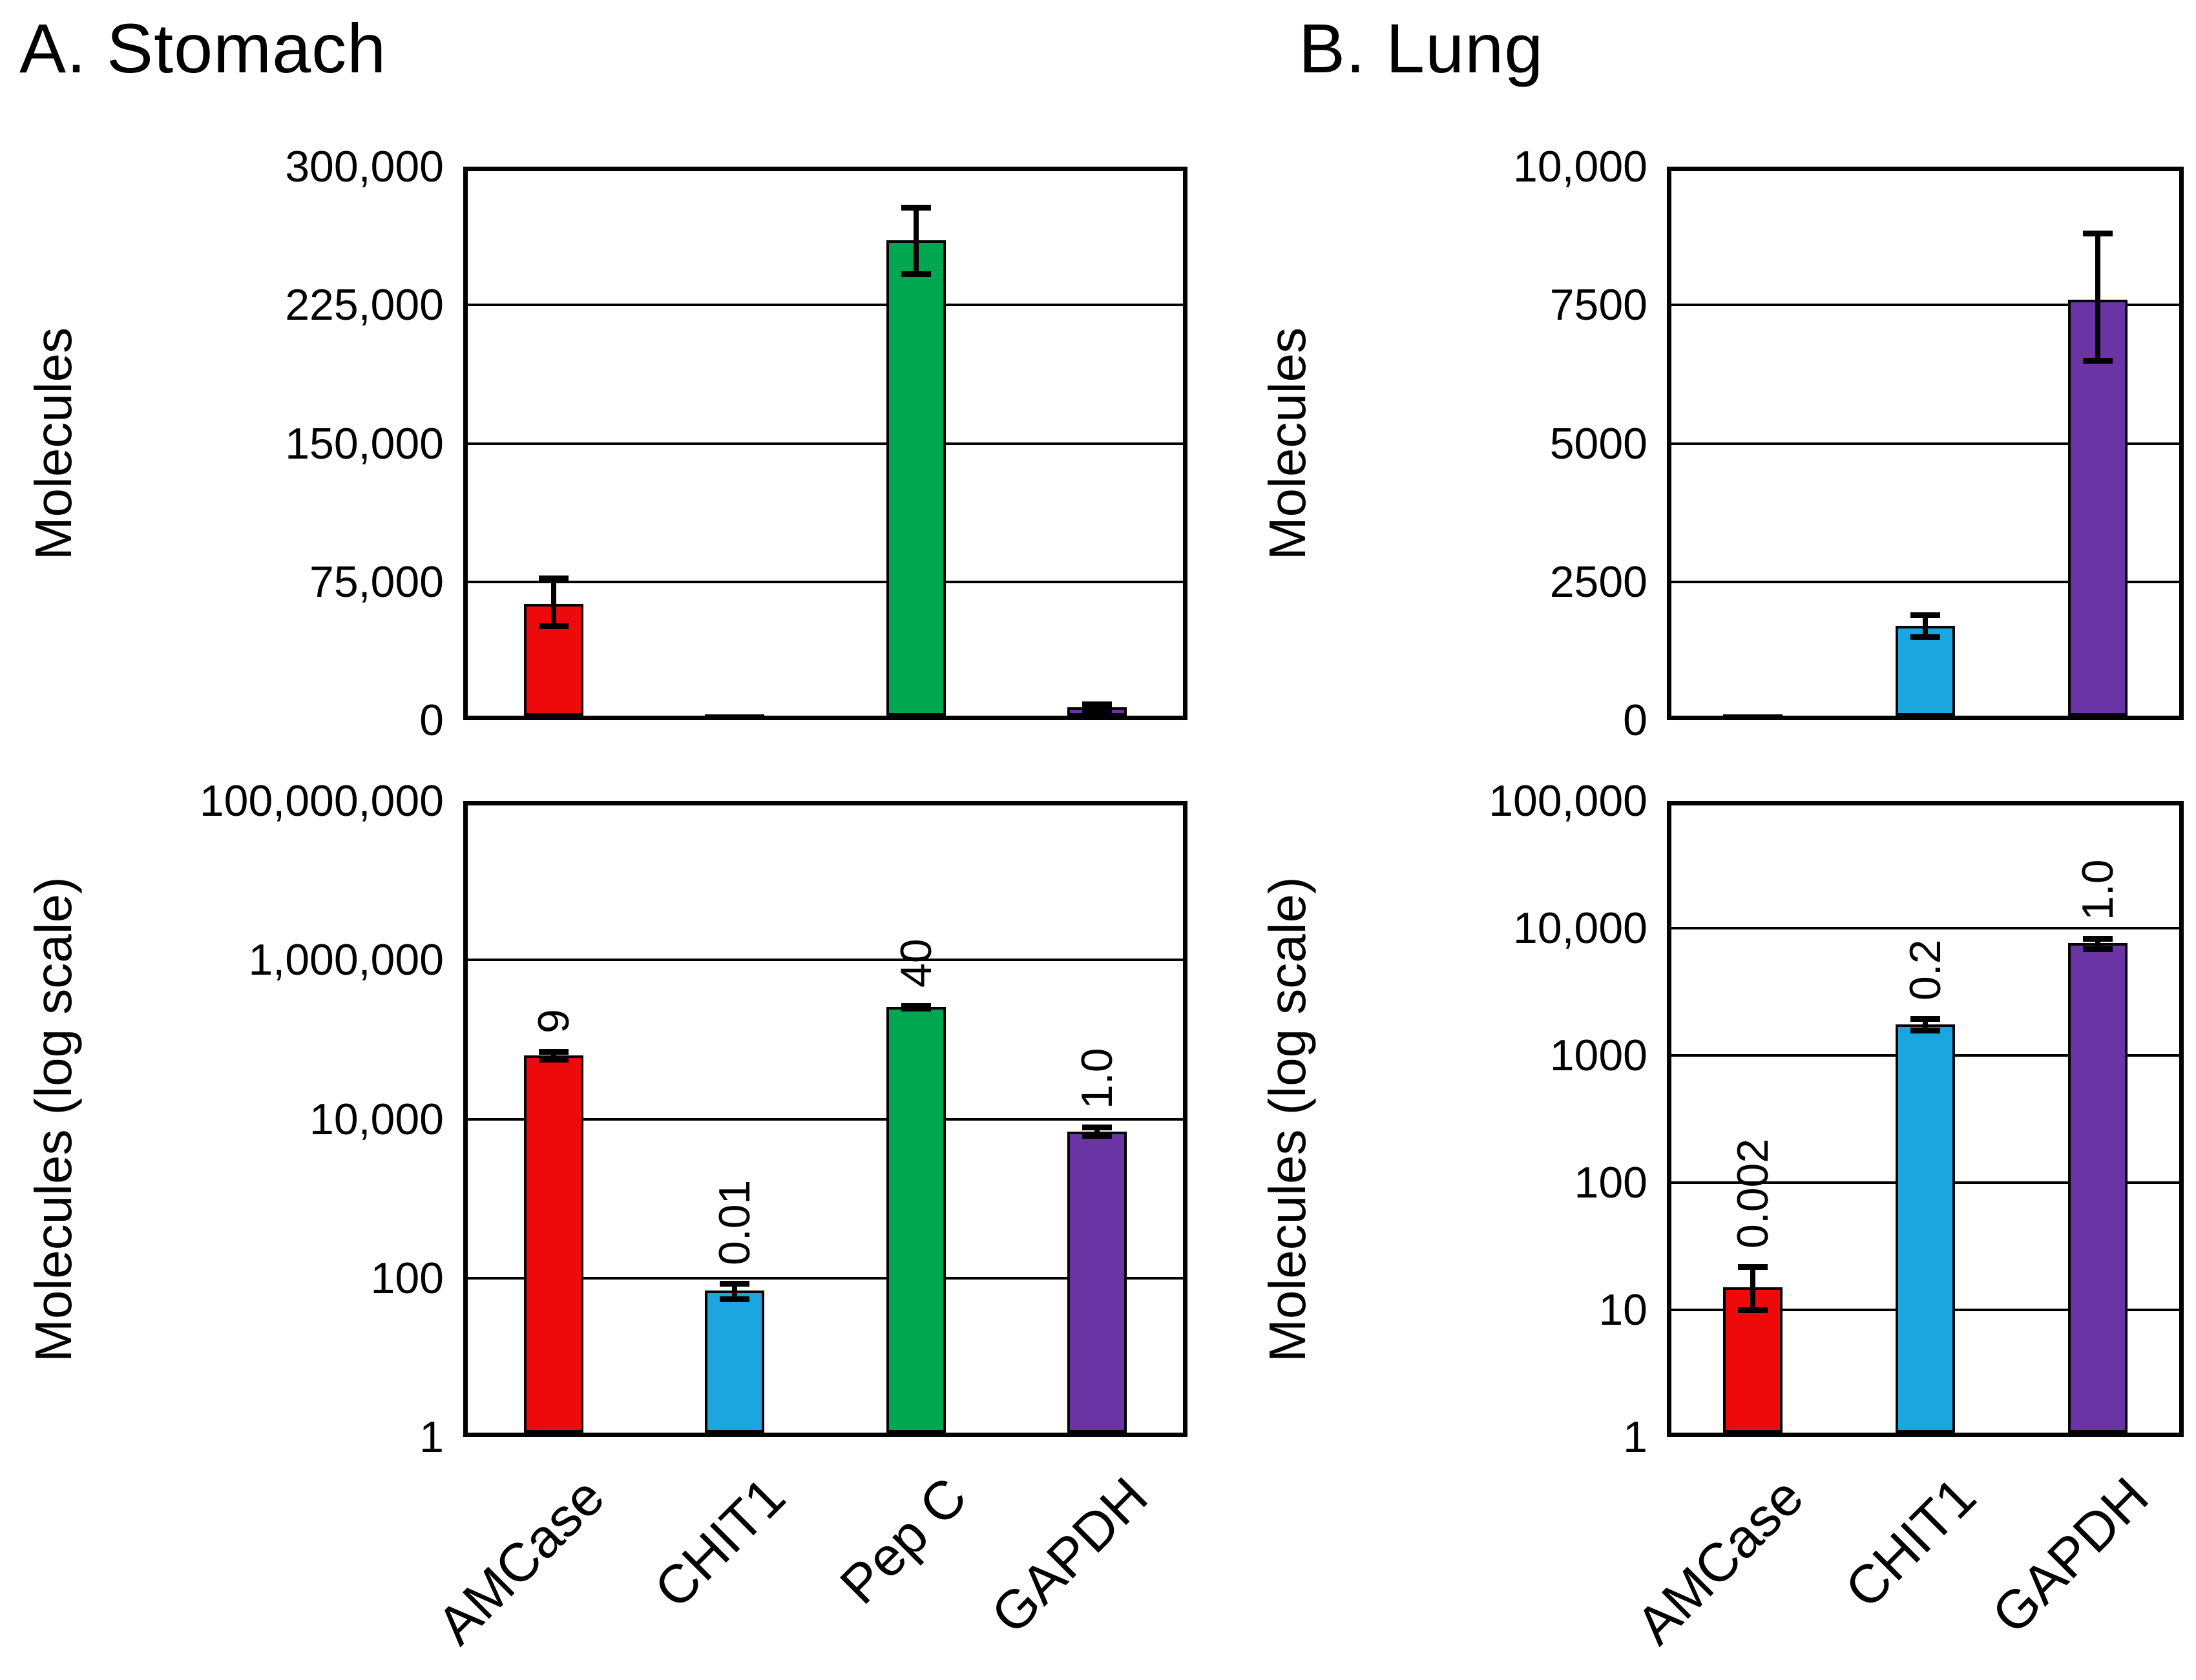 The image size is (2196, 1680). What do you see at coordinates (1598, 305) in the screenshot?
I see `y-tick-label: 7500` at bounding box center [1598, 305].